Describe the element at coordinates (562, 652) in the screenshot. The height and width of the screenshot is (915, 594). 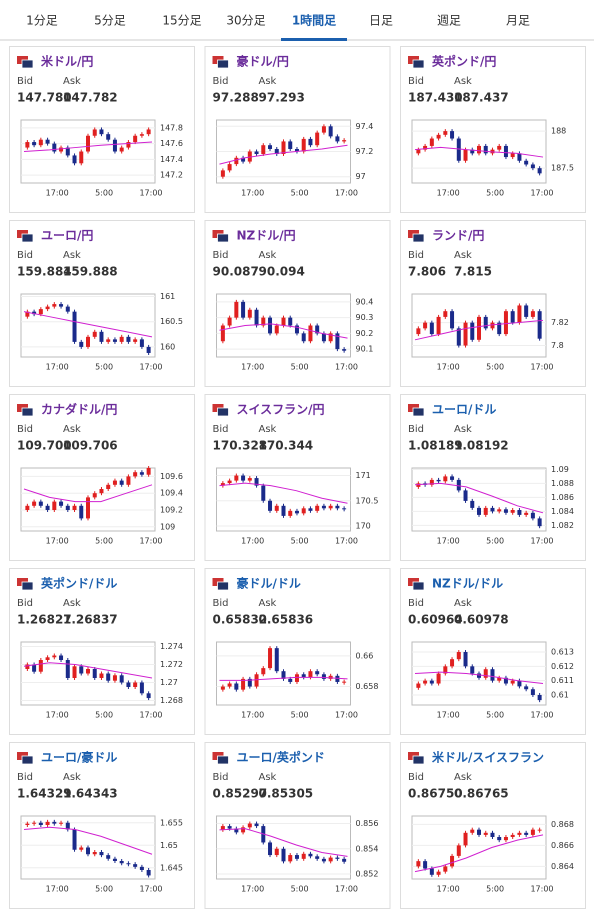
I see `y-tick-label: 0.613` at that location.